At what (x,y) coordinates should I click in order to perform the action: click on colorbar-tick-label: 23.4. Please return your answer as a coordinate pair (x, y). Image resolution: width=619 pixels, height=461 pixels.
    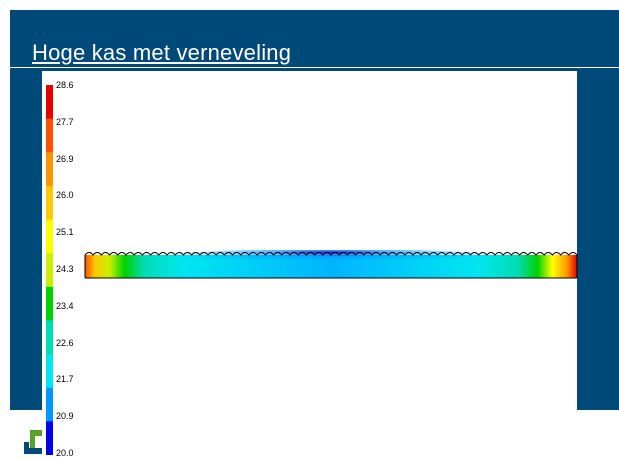
    Looking at the image, I should click on (65, 305).